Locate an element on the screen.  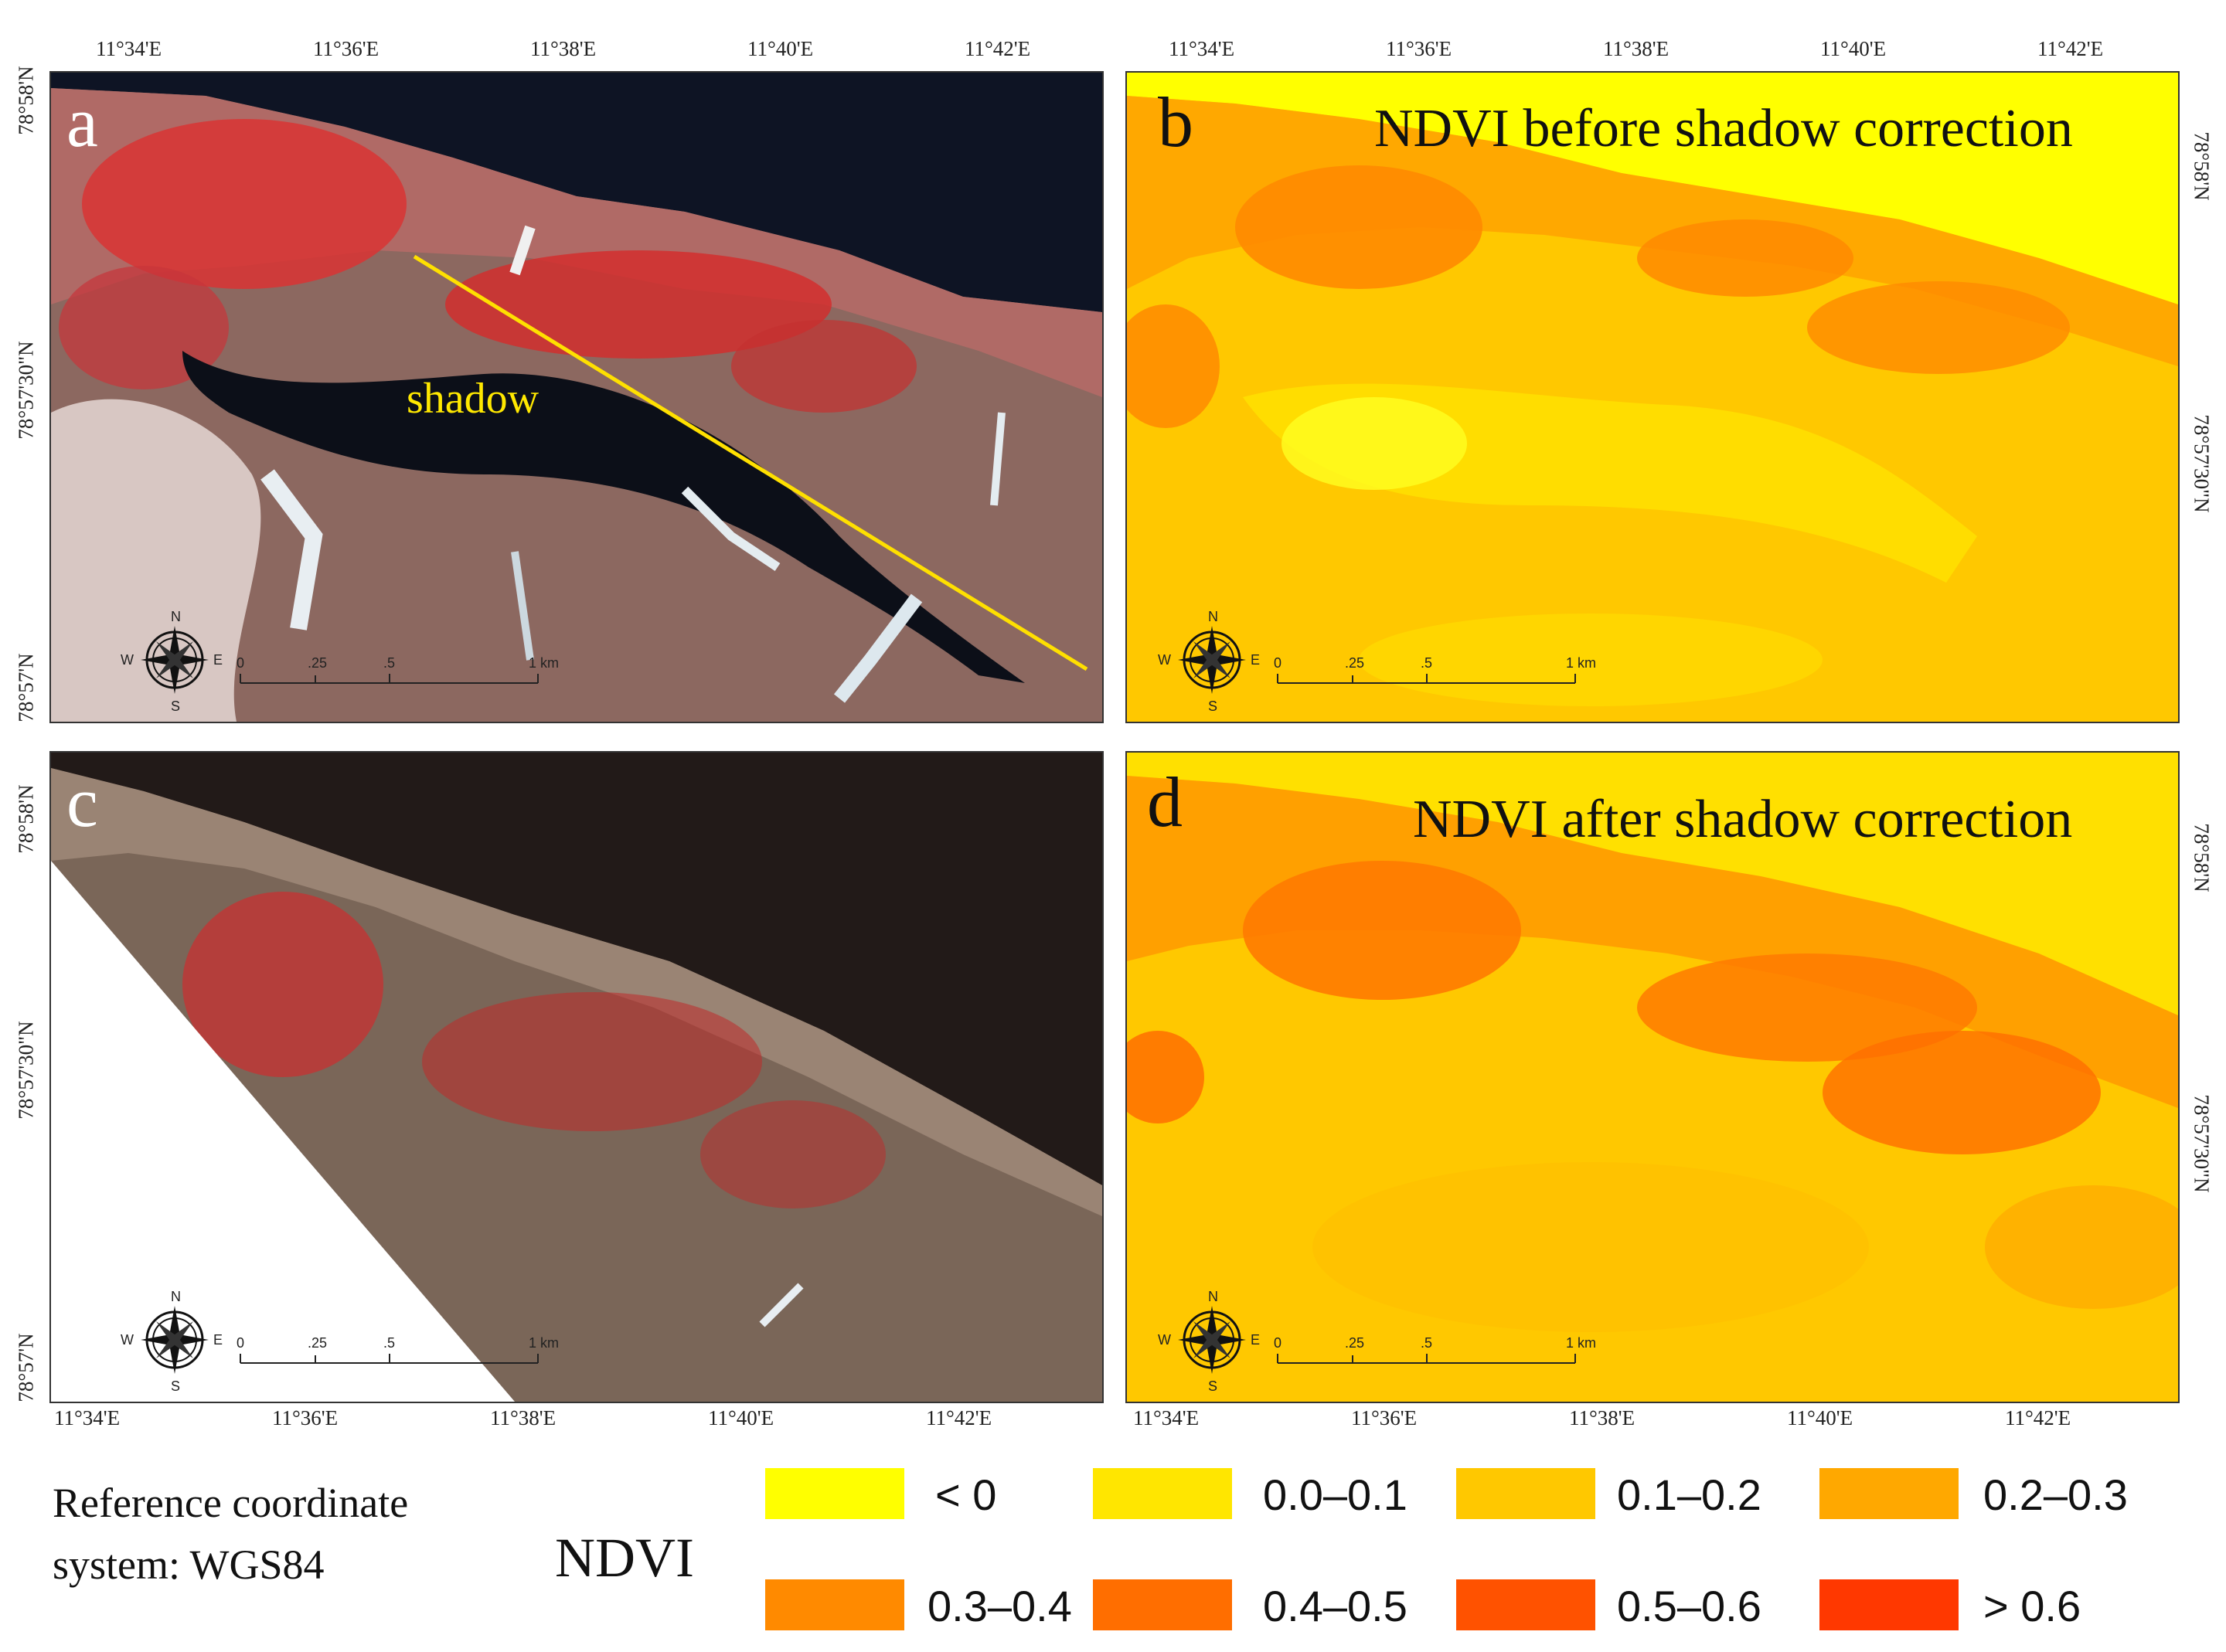
lat-tick-left: 78°58'N is located at coordinates (26, 819).